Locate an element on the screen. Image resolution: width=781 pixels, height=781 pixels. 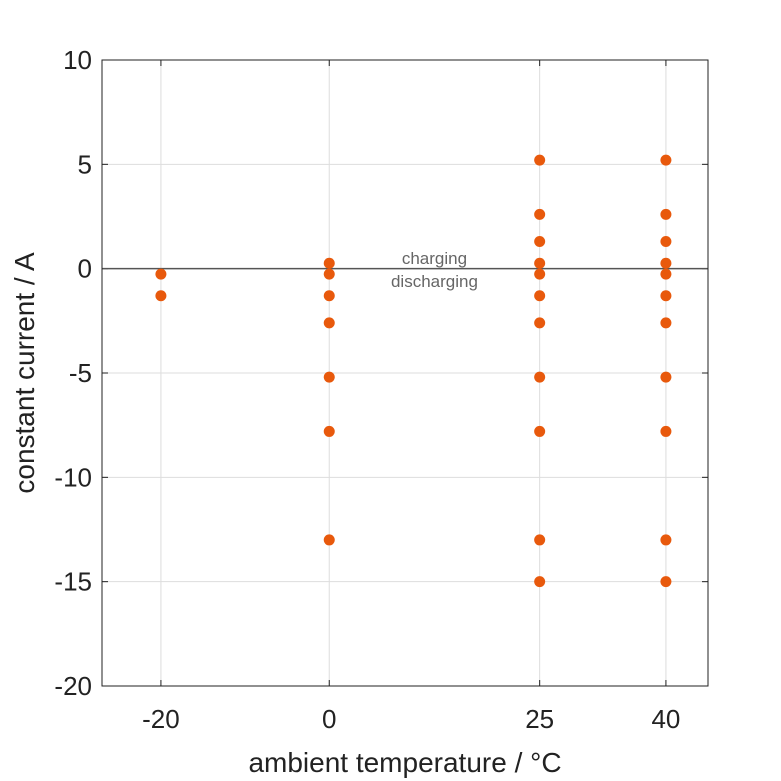
y-tick-label: 10 is located at coordinates (77, 60).